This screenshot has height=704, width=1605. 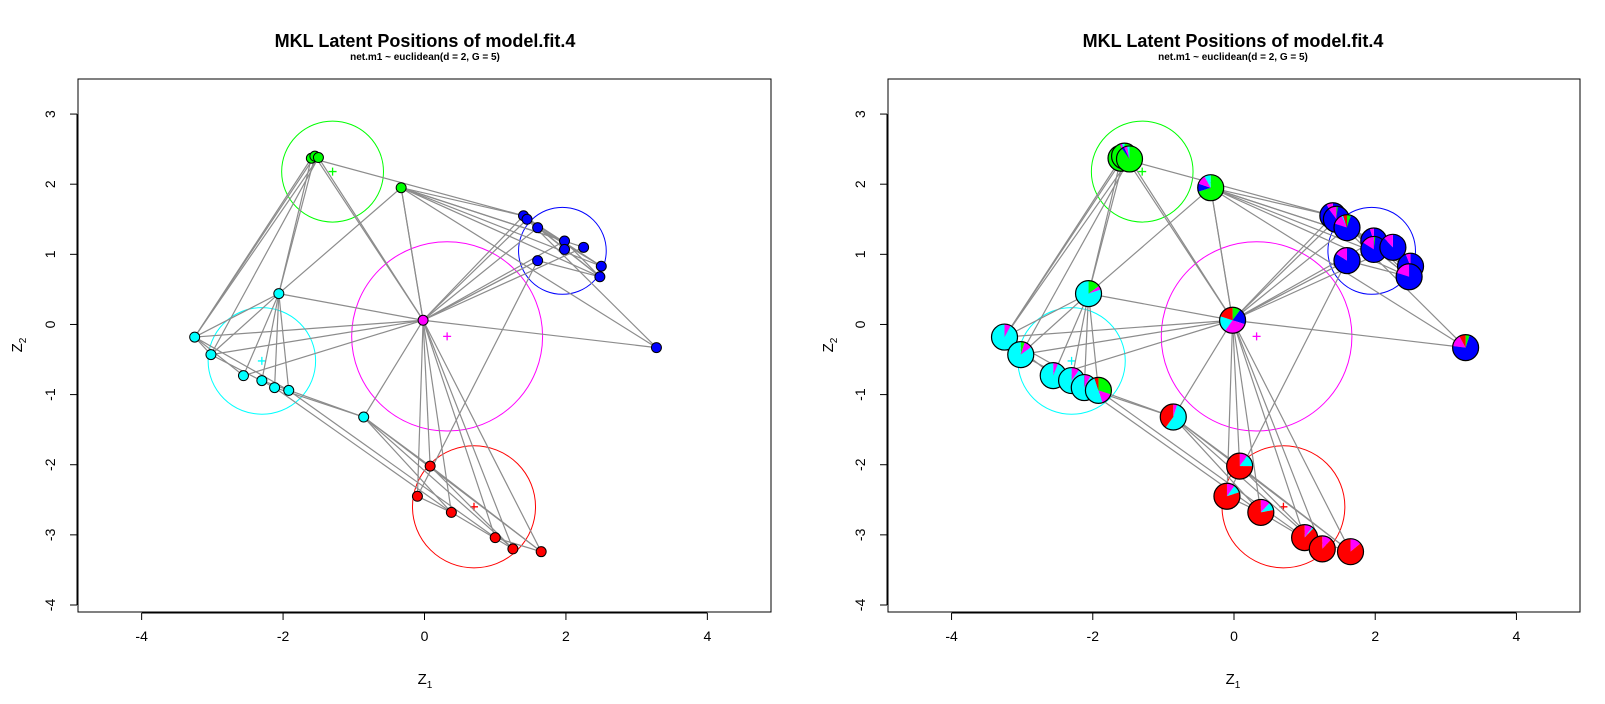 I want to click on x-axis-label-main: Z, so click(x=422, y=679).